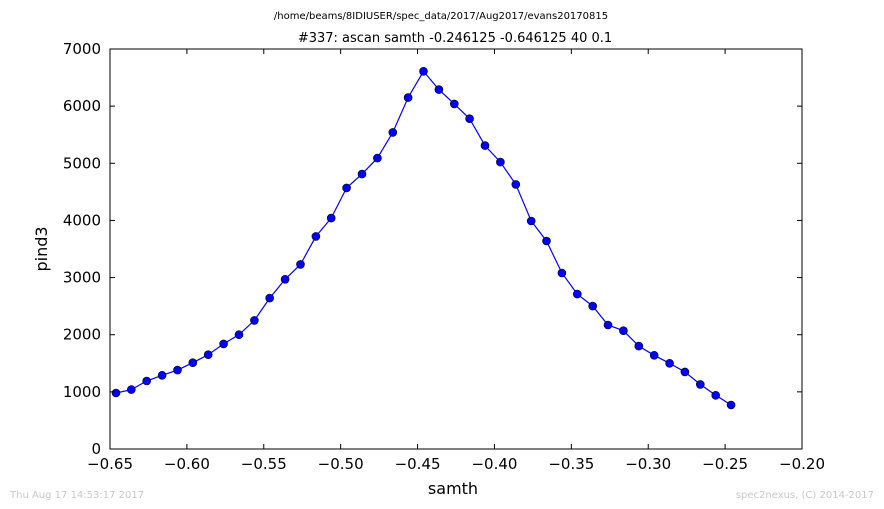  Describe the element at coordinates (82, 392) in the screenshot. I see `y-tick-label: 1000` at that location.